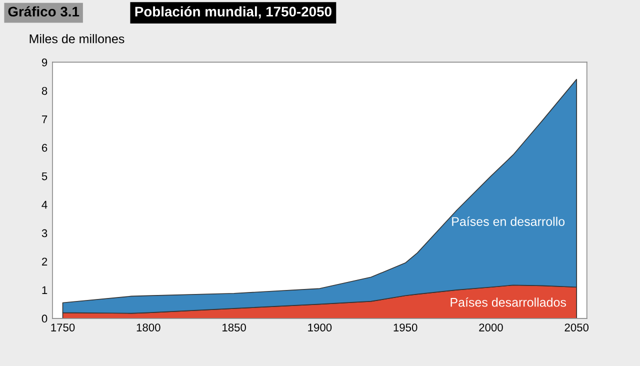  Describe the element at coordinates (406, 328) in the screenshot. I see `x-tick-label: 1950` at that location.